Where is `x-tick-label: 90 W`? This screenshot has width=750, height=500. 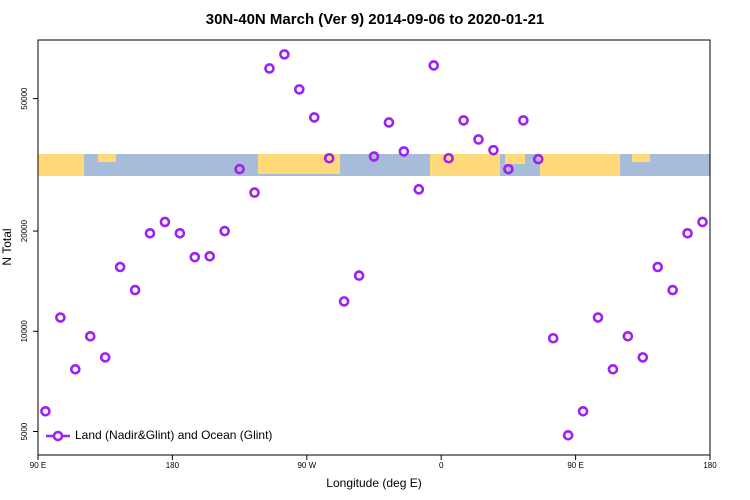
x-tick-label: 90 W is located at coordinates (306, 465).